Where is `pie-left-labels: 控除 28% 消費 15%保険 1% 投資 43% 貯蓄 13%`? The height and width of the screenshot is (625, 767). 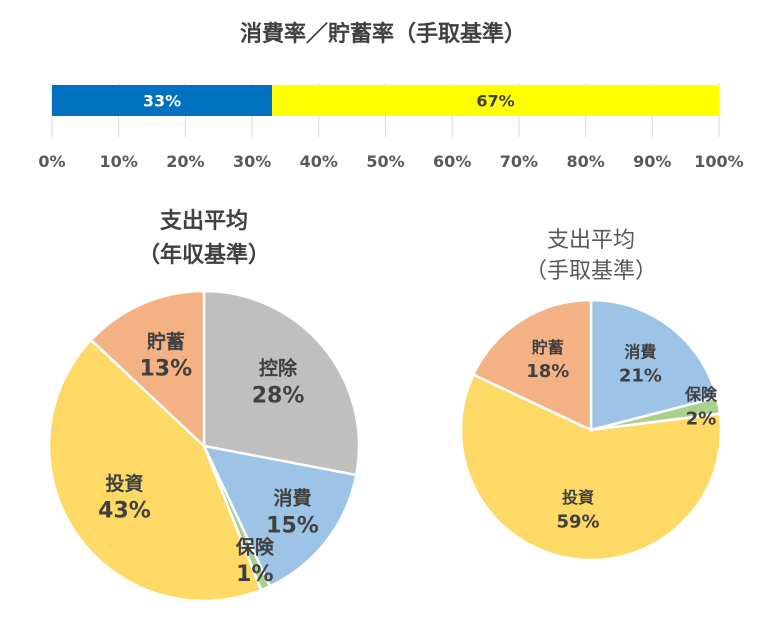 pie-left-labels: 控除 28% 消費 15%保険 1% 投資 43% 貯蓄 13% is located at coordinates (208, 458).